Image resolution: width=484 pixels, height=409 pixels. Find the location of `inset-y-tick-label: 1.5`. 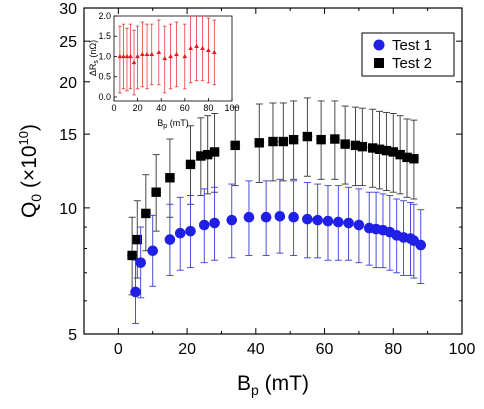

inset-y-tick-label: 1.5 is located at coordinates (104, 36).